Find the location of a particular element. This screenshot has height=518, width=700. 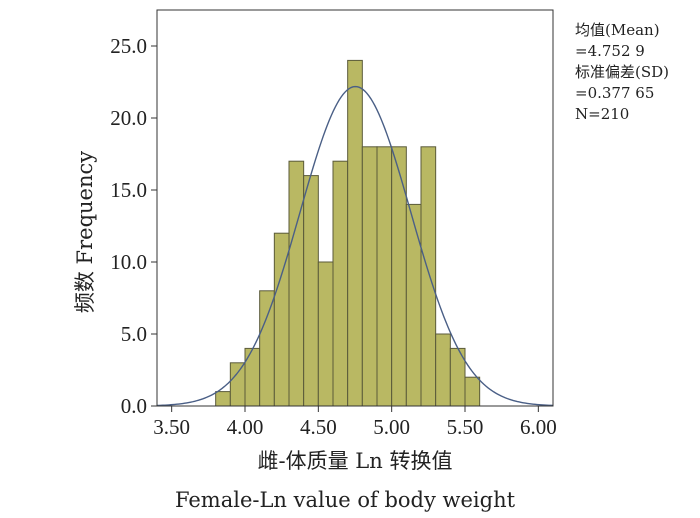

y-tick-label: 10.0 is located at coordinates (128, 262).